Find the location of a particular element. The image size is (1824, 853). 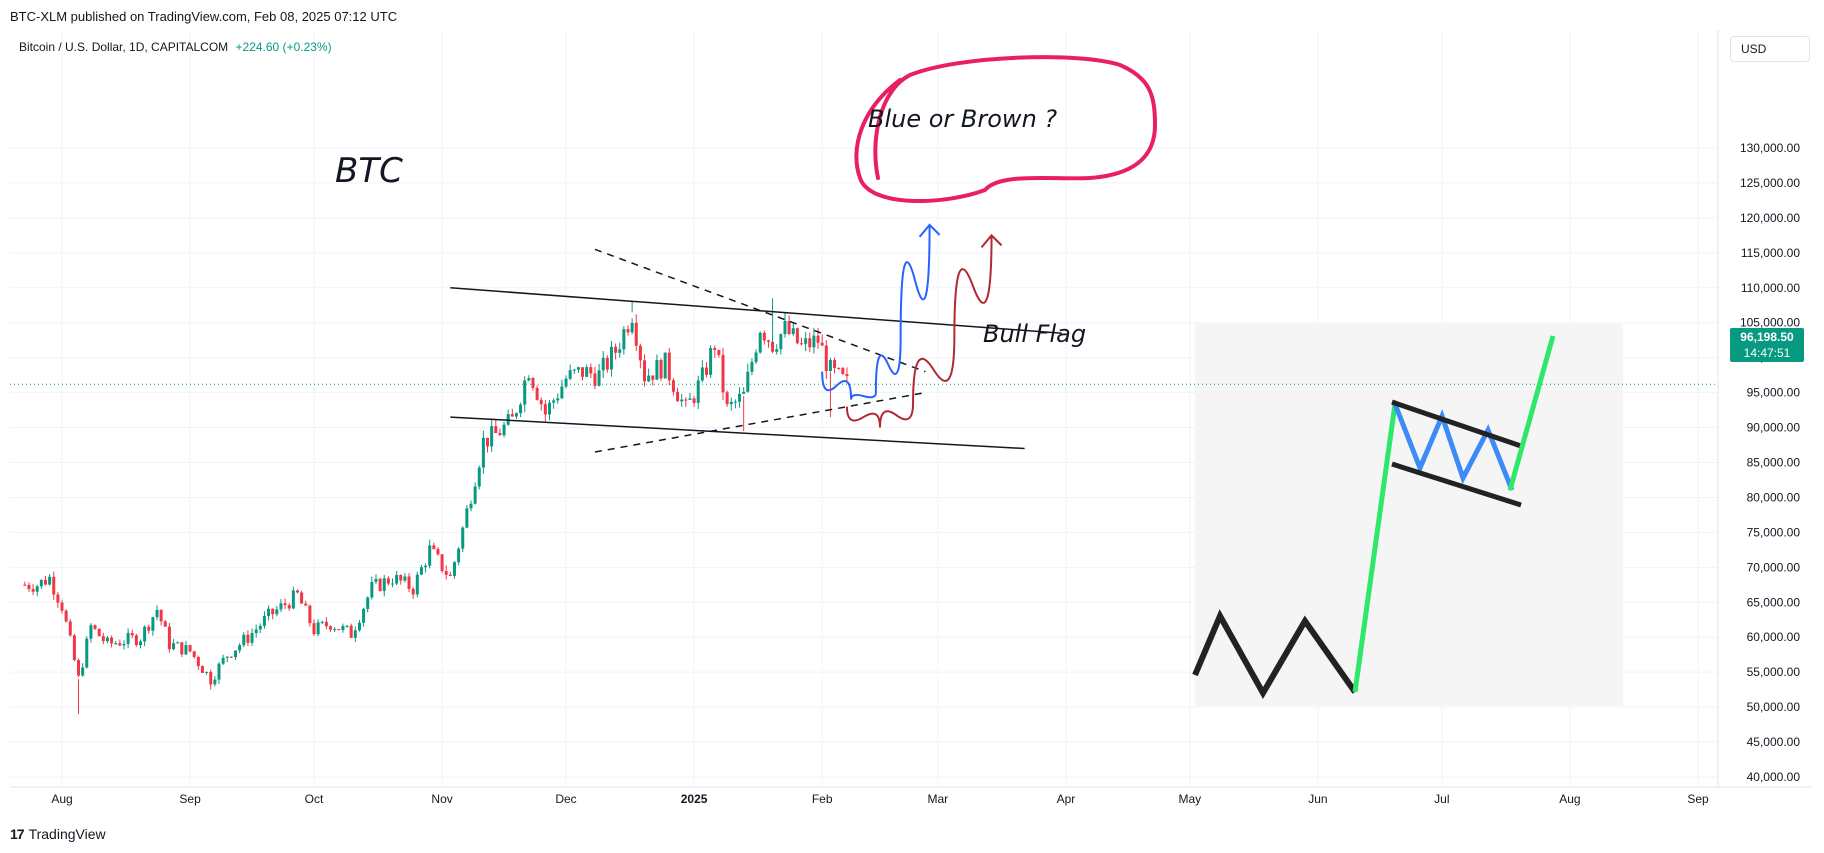

price-tick-label: 95,000.00 is located at coordinates (1774, 393).